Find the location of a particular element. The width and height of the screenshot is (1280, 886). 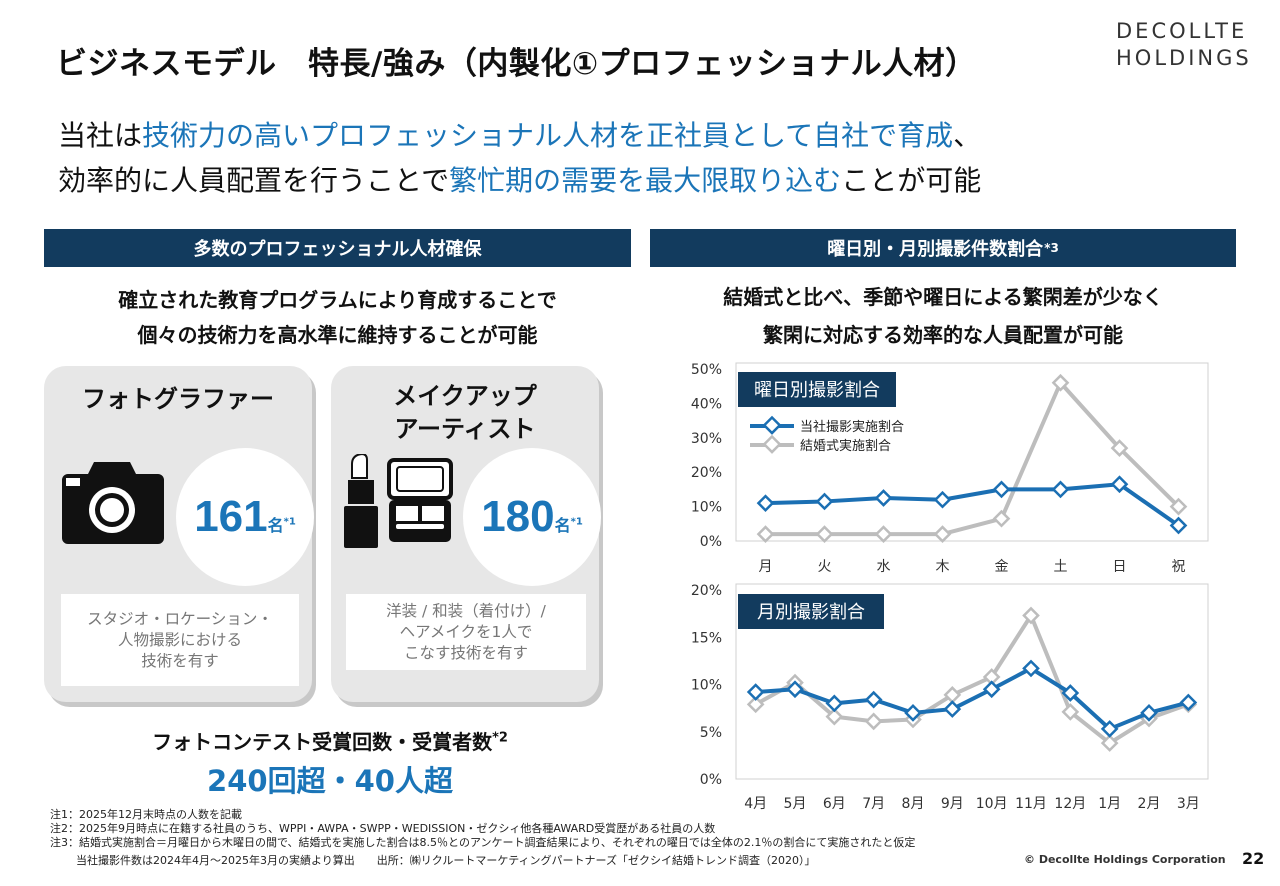

unit-text: 名 is located at coordinates (275, 525).